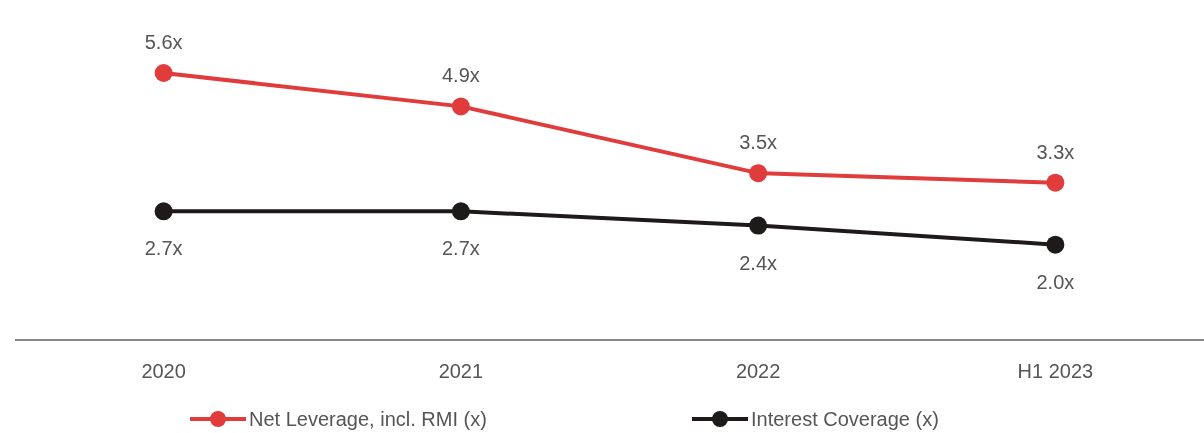 The width and height of the screenshot is (1204, 433). Describe the element at coordinates (1055, 151) in the screenshot. I see `data-label: 3.3x` at that location.